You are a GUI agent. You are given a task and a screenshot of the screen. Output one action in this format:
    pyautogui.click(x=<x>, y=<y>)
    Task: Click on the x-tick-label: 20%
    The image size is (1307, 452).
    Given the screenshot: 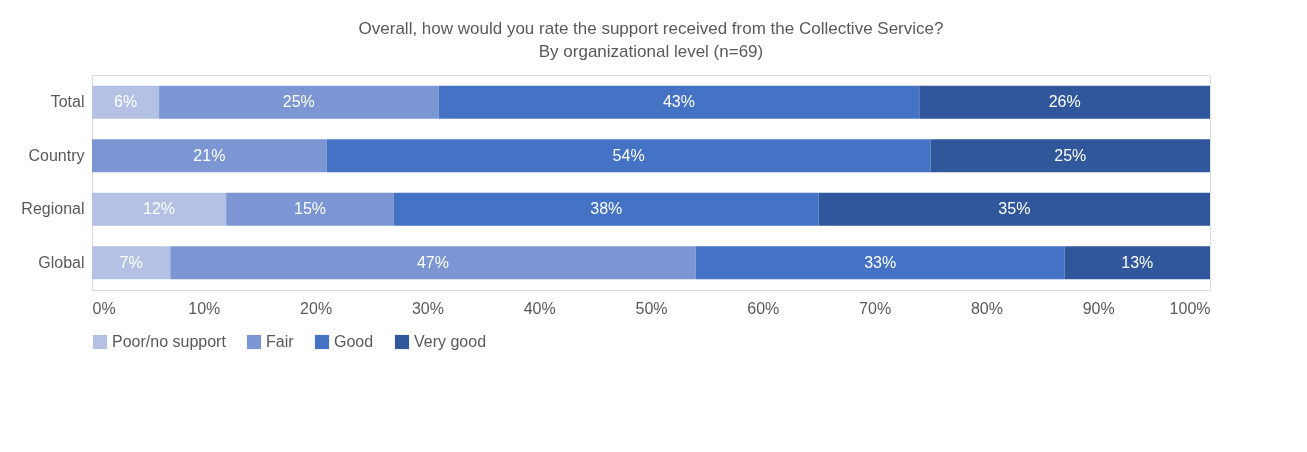 What is the action you would take?
    pyautogui.click(x=316, y=308)
    